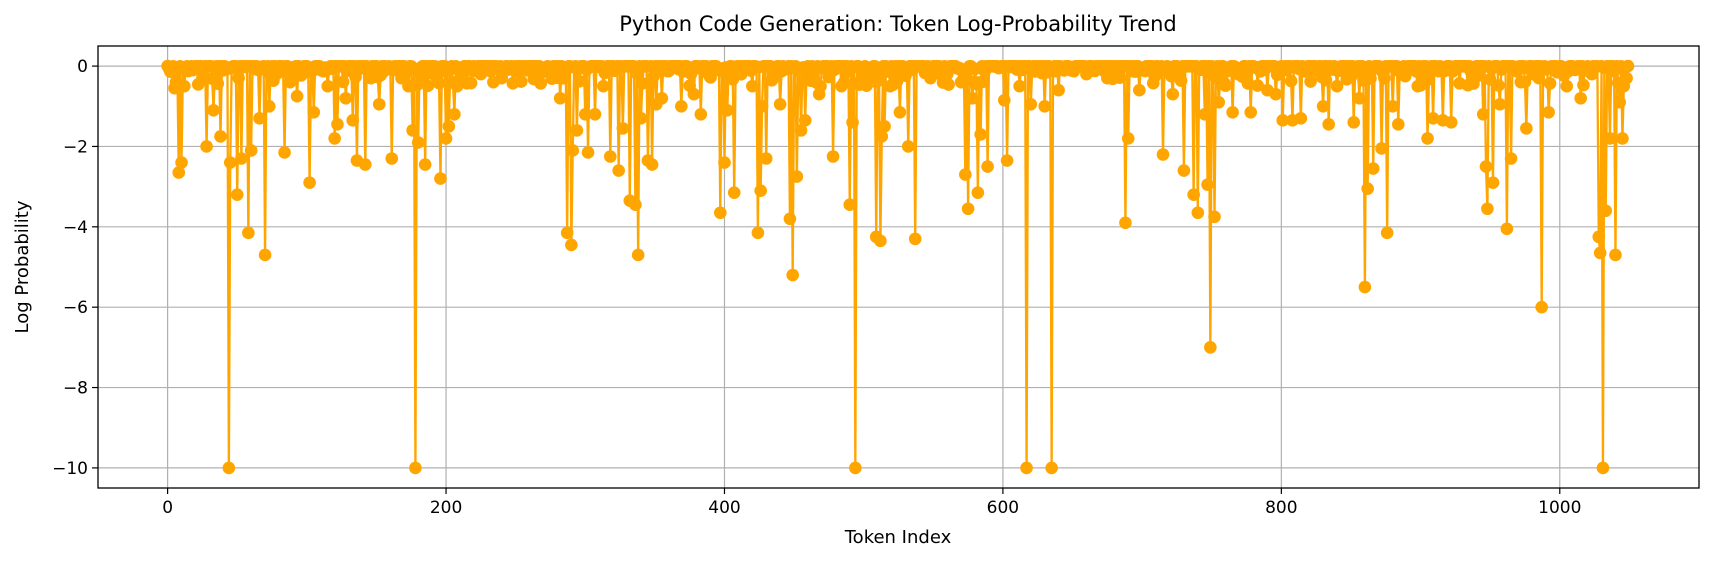 This screenshot has height=561, width=1713. I want to click on y-tick-label: −8, so click(75, 389).